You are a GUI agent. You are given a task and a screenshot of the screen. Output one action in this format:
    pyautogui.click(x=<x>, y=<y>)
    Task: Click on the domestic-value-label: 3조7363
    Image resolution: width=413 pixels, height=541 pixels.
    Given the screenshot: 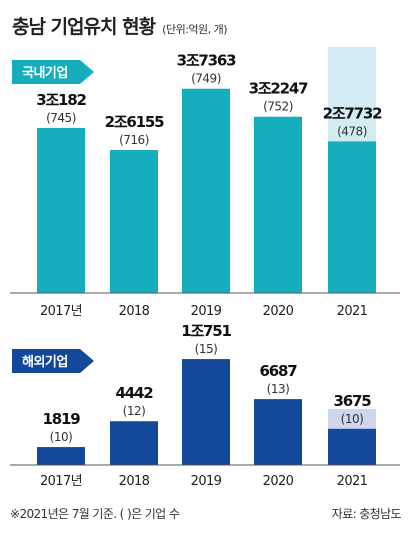 What is the action you would take?
    pyautogui.click(x=207, y=61)
    